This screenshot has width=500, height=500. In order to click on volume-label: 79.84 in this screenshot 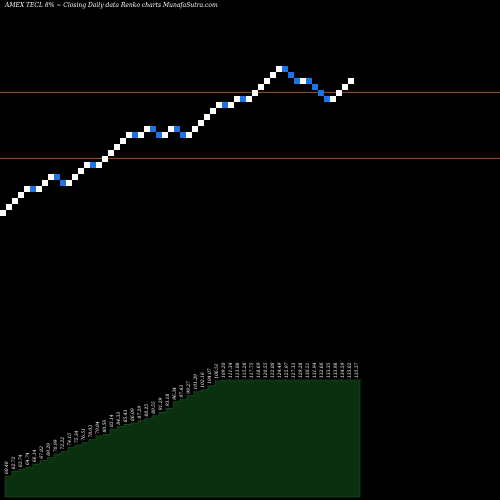, I will do `click(98, 427)`.